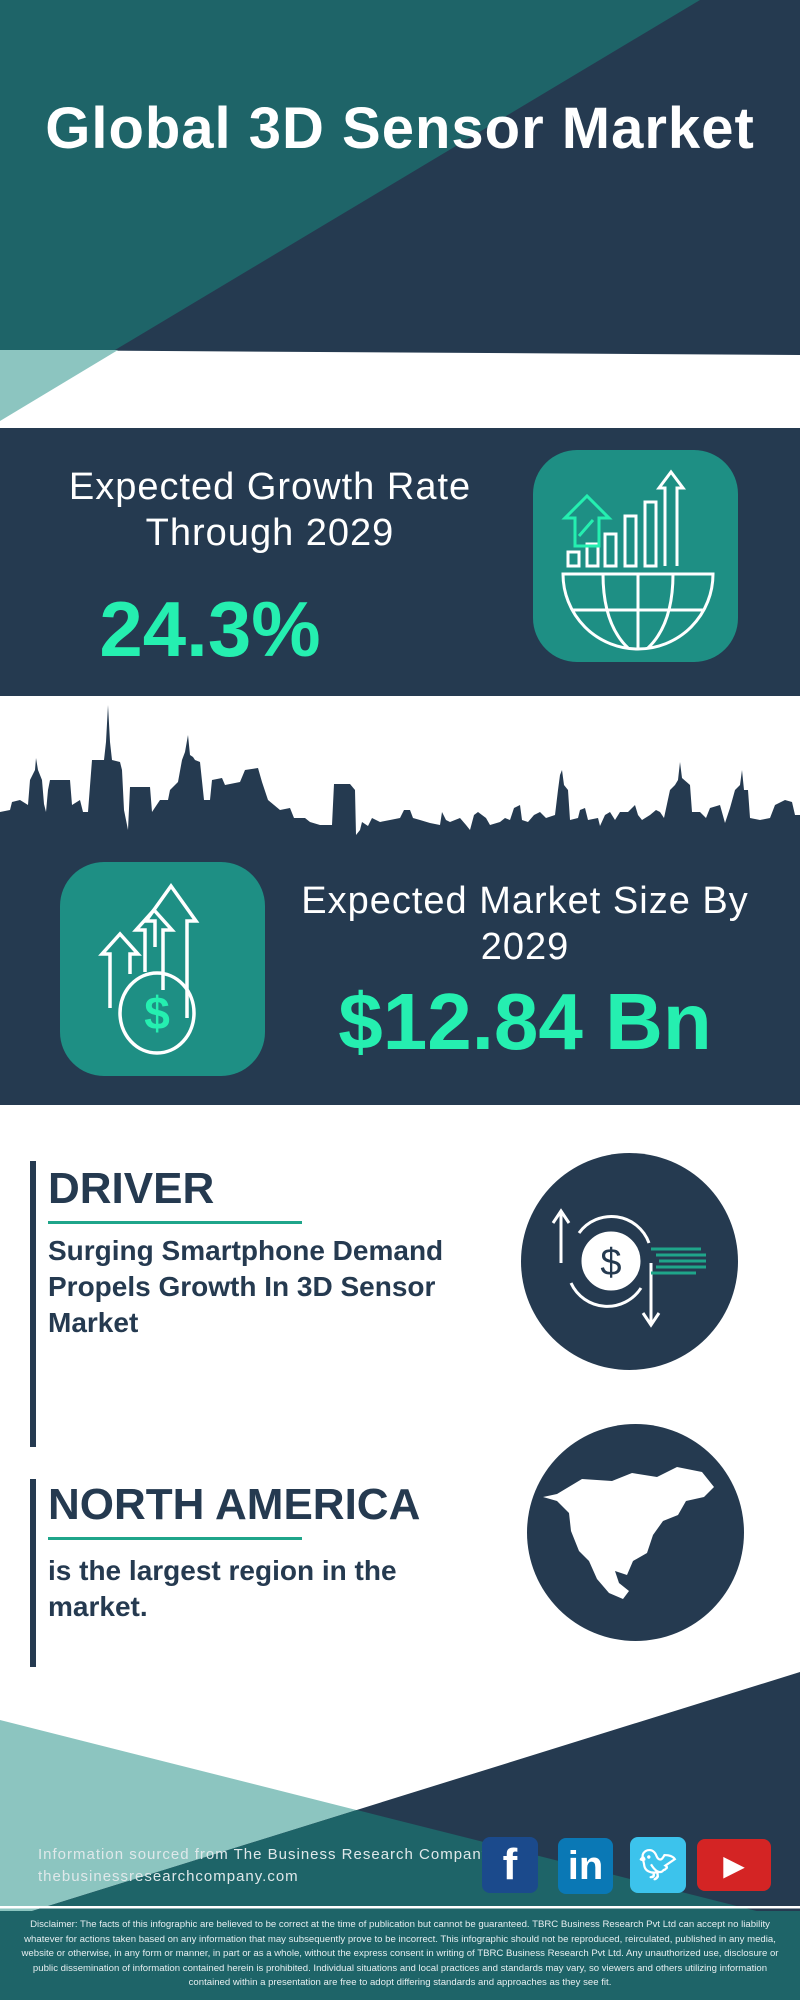  I want to click on twitter-icon: 🐦︎, so click(658, 1865).